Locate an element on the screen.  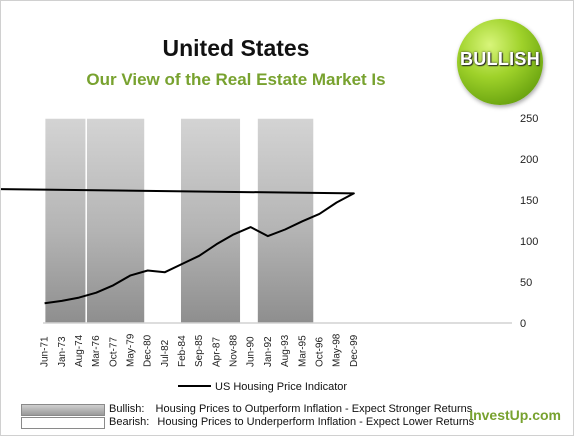
y-tick-label: 250 is located at coordinates (529, 119).